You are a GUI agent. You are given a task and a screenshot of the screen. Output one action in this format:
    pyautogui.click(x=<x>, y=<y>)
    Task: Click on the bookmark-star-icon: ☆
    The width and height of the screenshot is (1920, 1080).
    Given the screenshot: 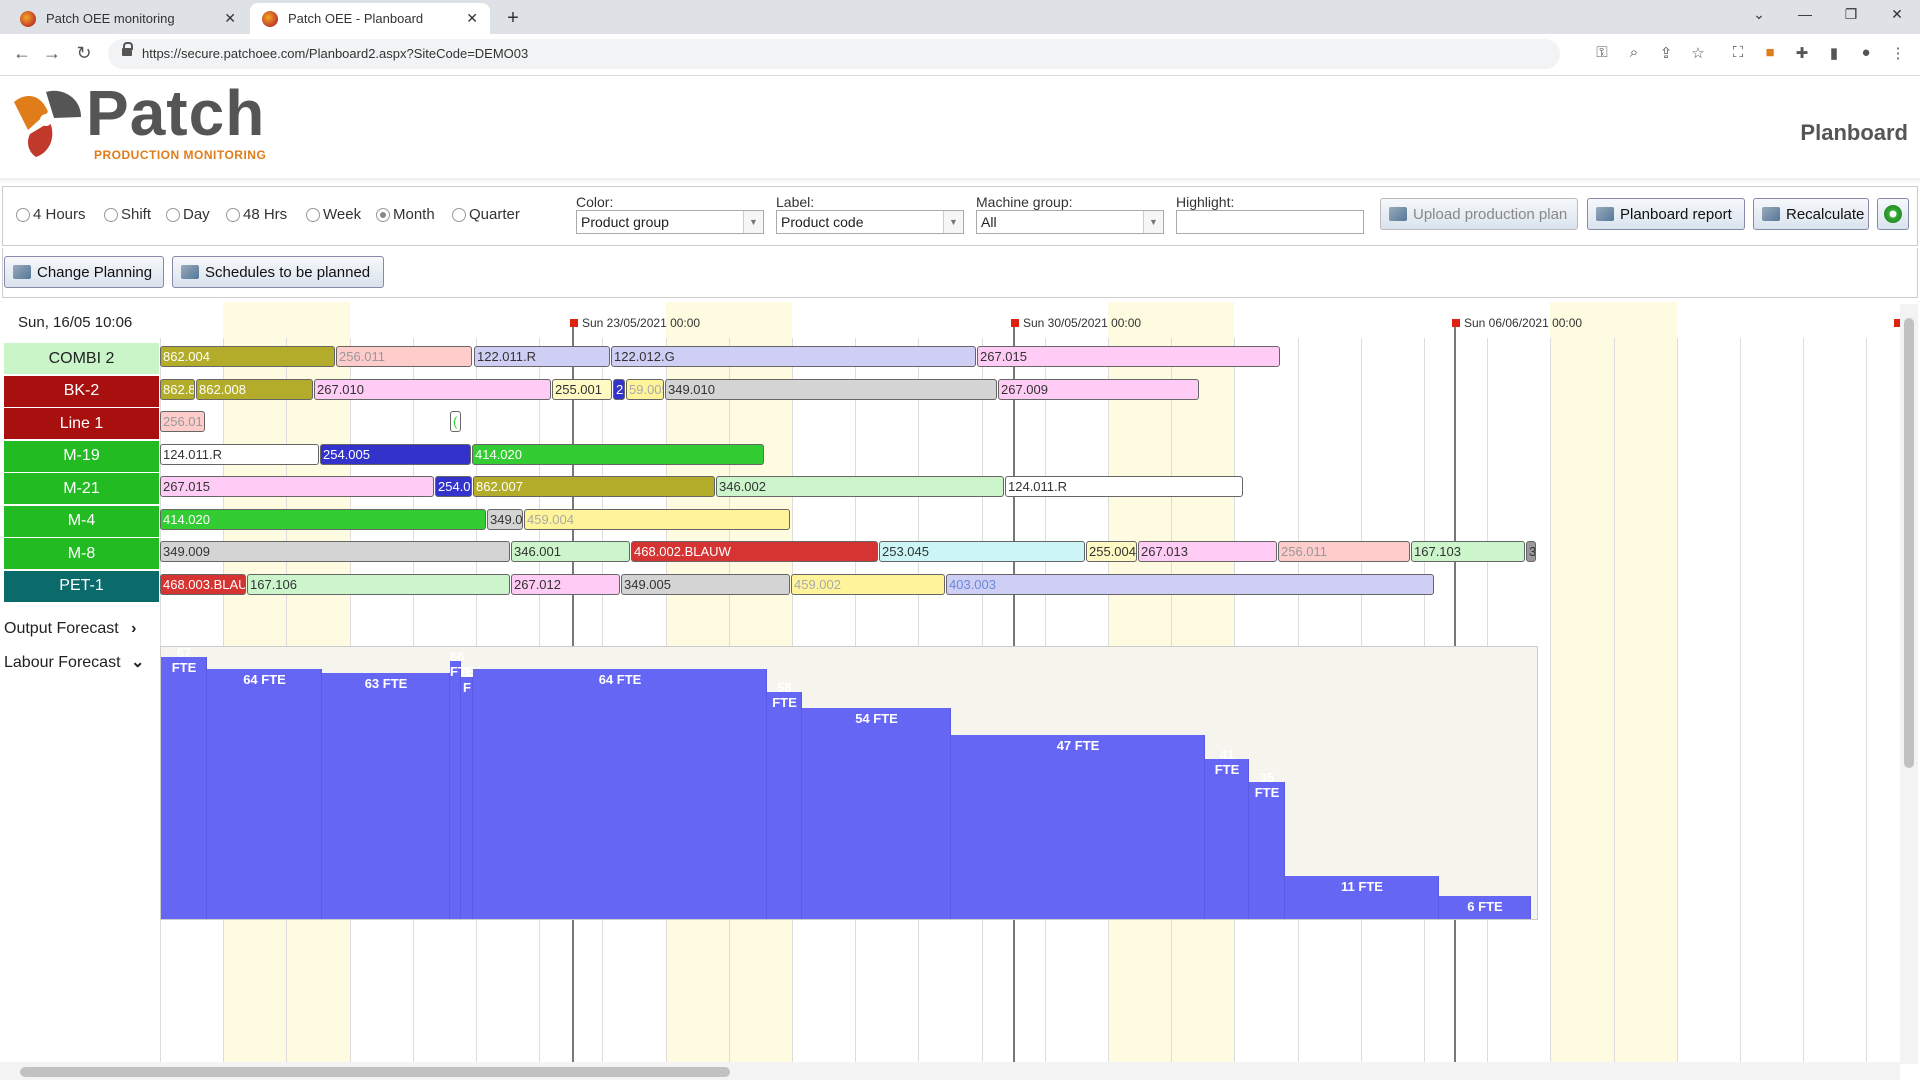 What is the action you would take?
    pyautogui.click(x=1698, y=53)
    